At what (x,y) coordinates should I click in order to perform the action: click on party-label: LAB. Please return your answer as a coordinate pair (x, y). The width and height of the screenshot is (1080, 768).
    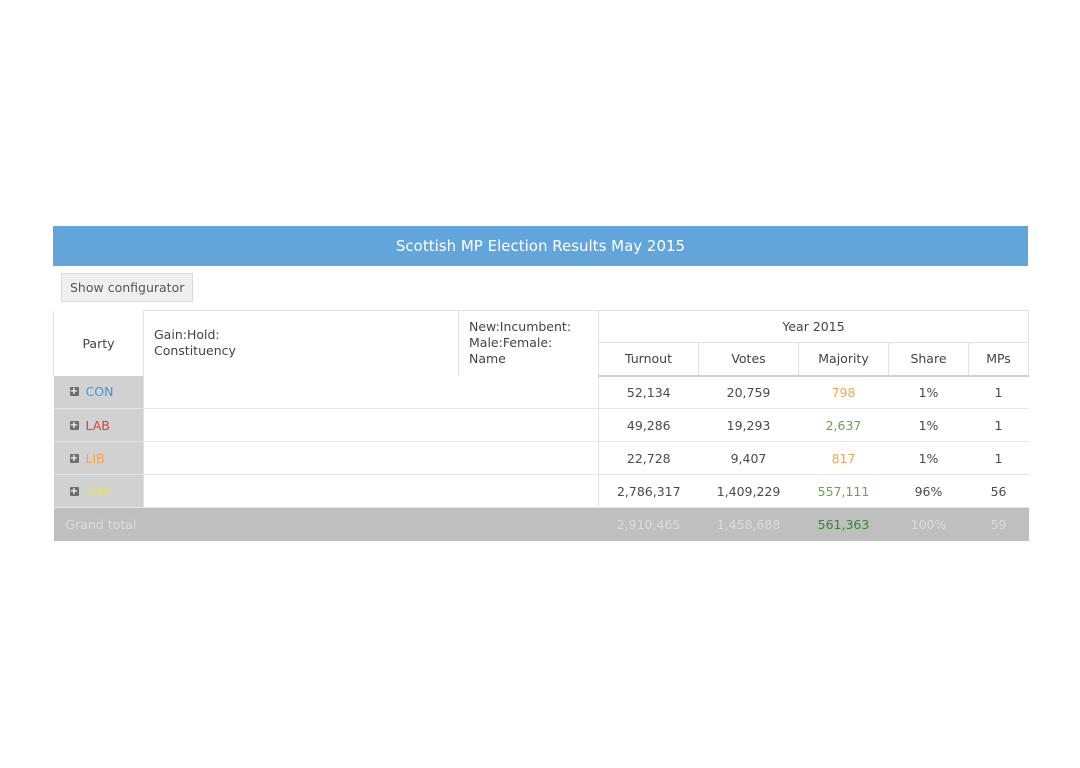
    Looking at the image, I should click on (97, 425).